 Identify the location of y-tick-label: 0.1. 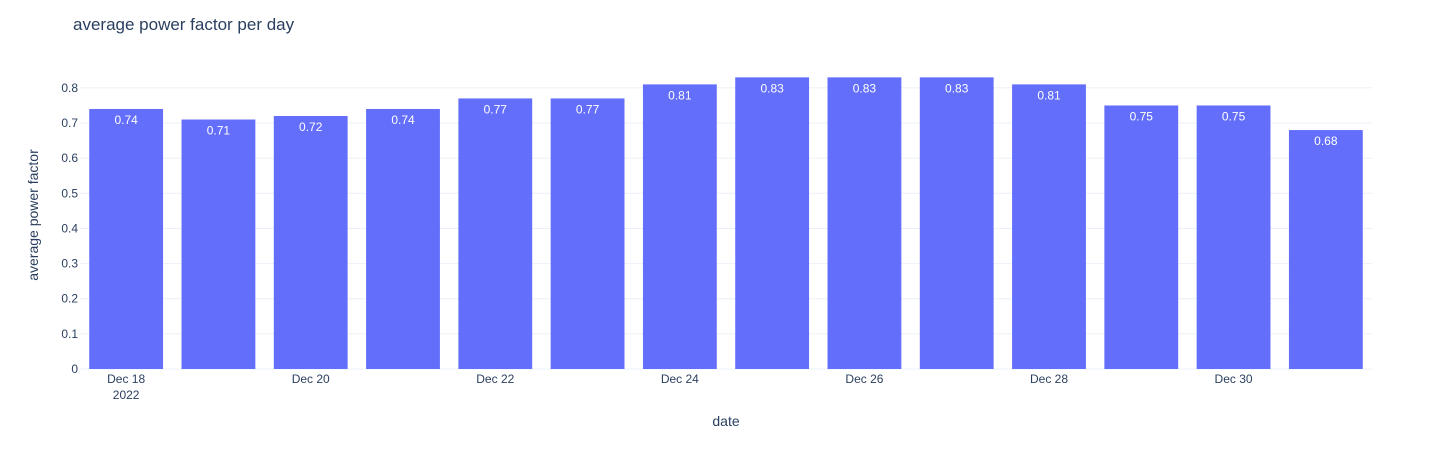
(69, 334).